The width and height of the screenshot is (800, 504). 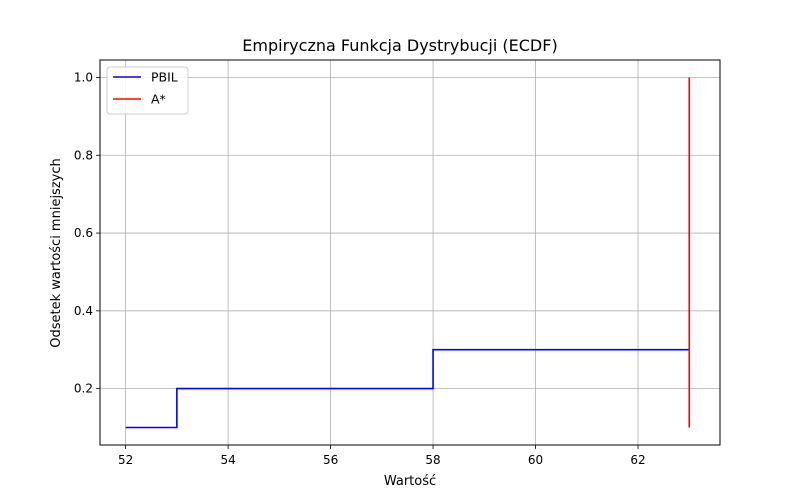 I want to click on x-tick-label: 54, so click(x=227, y=460).